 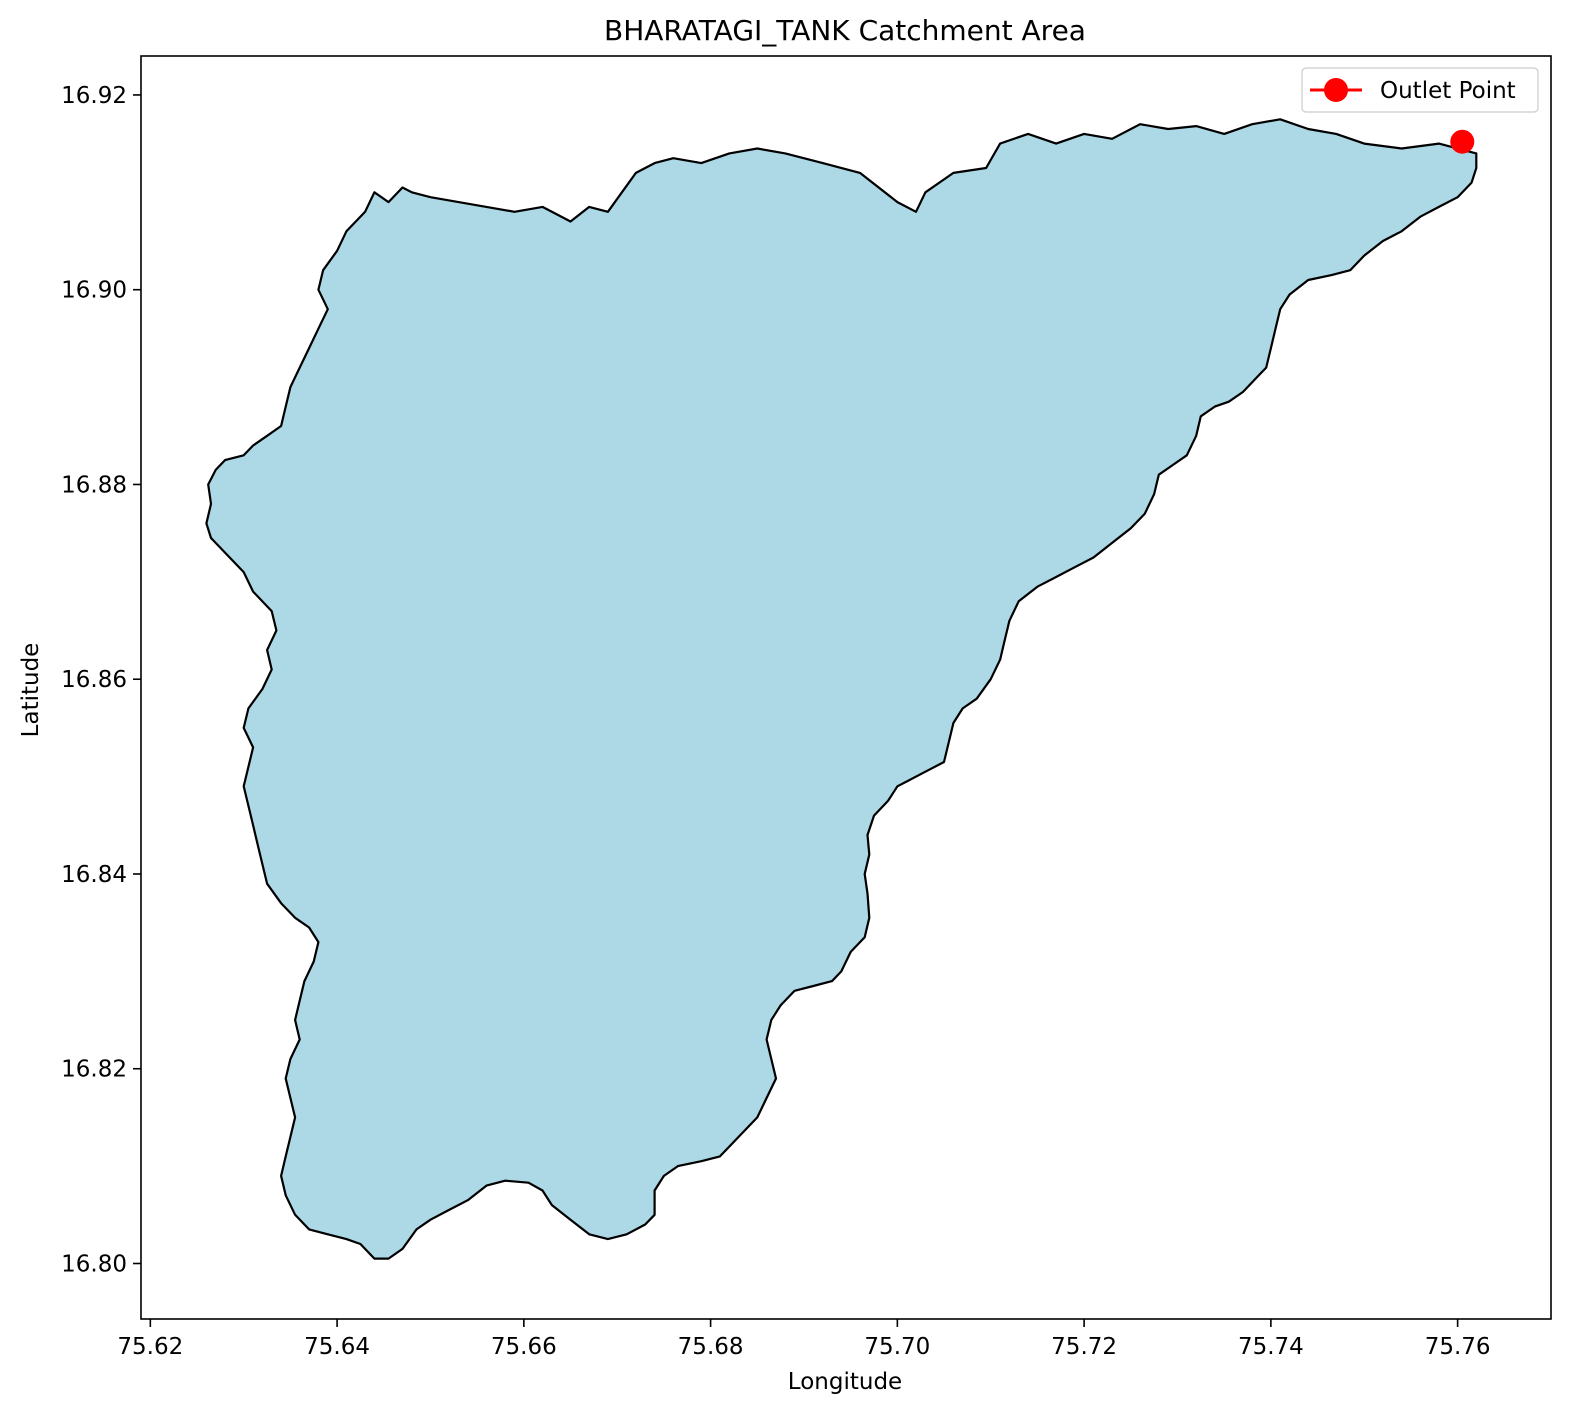 I want to click on y-axis-title: Latitude, so click(x=31, y=690).